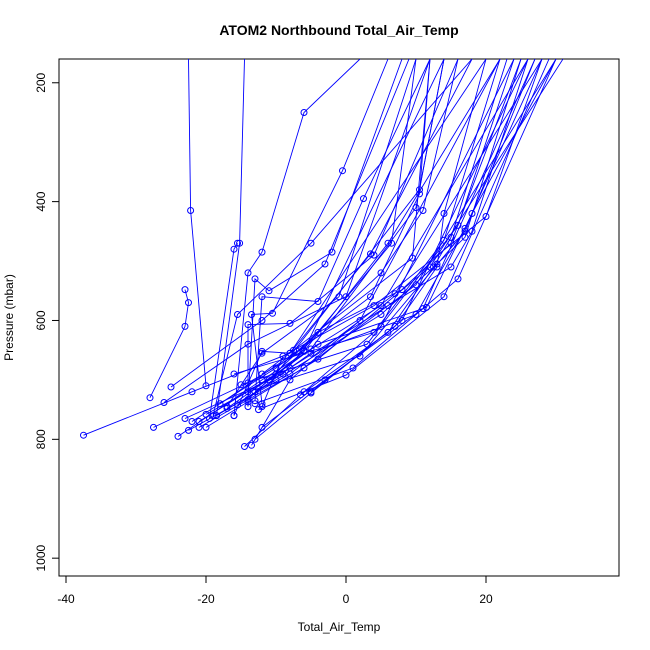 This screenshot has height=650, width=650. Describe the element at coordinates (41, 201) in the screenshot. I see `y-tick-label: 400` at that location.